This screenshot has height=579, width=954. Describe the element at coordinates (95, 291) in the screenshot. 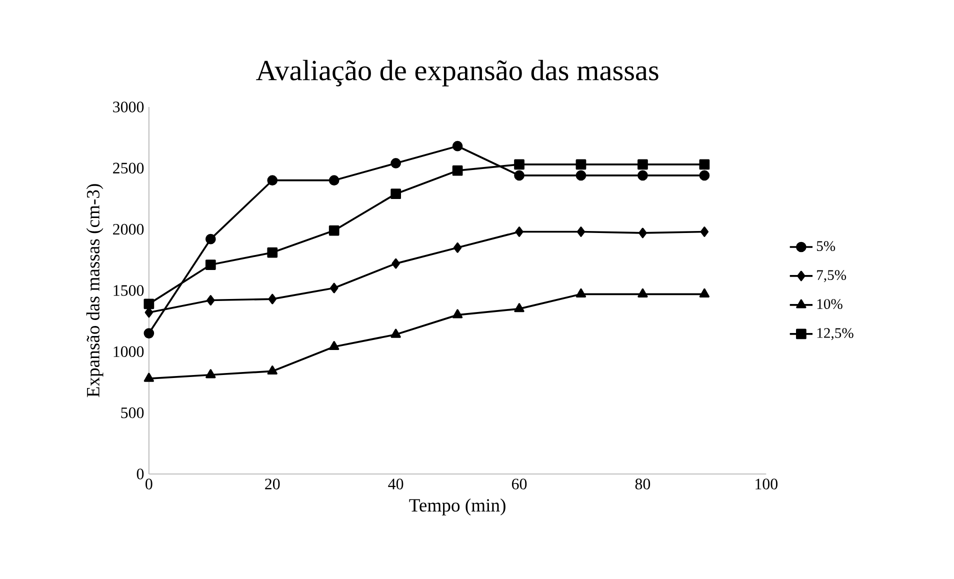

I see `y-axis-title: Expansão das massas (cm-3)` at that location.